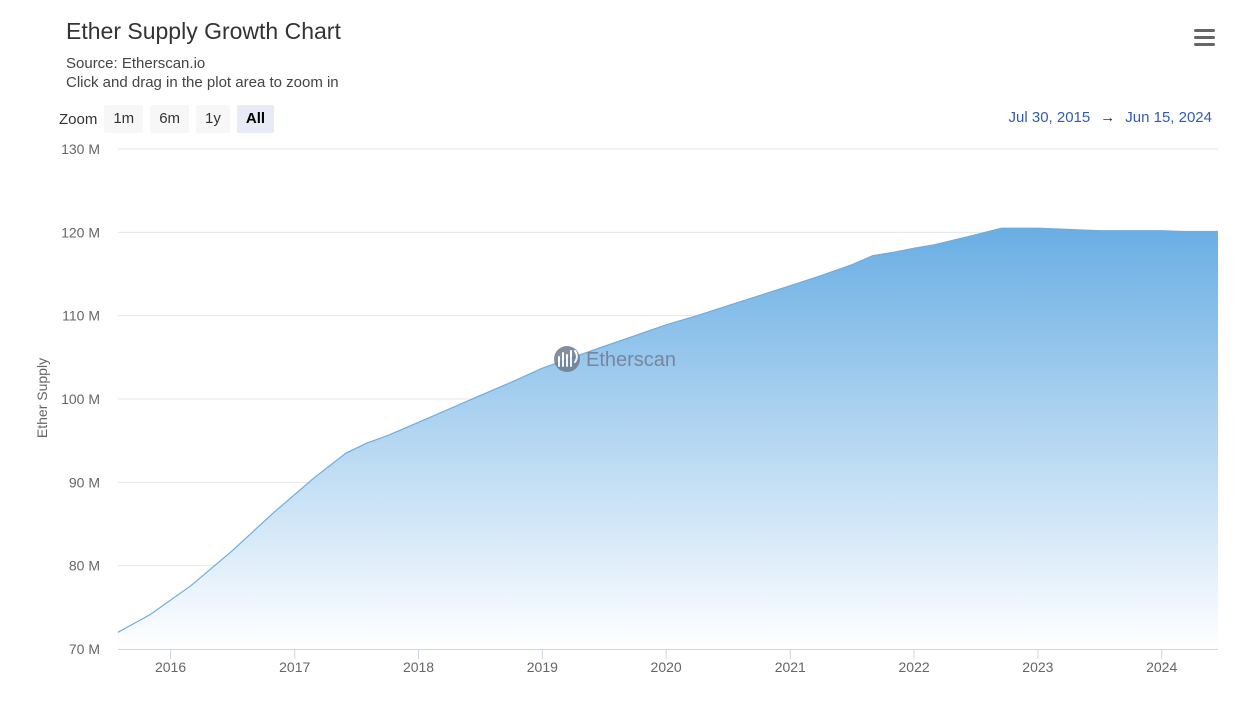 The width and height of the screenshot is (1250, 711). I want to click on range-from-date: Jul 30, 2015, so click(1049, 117).